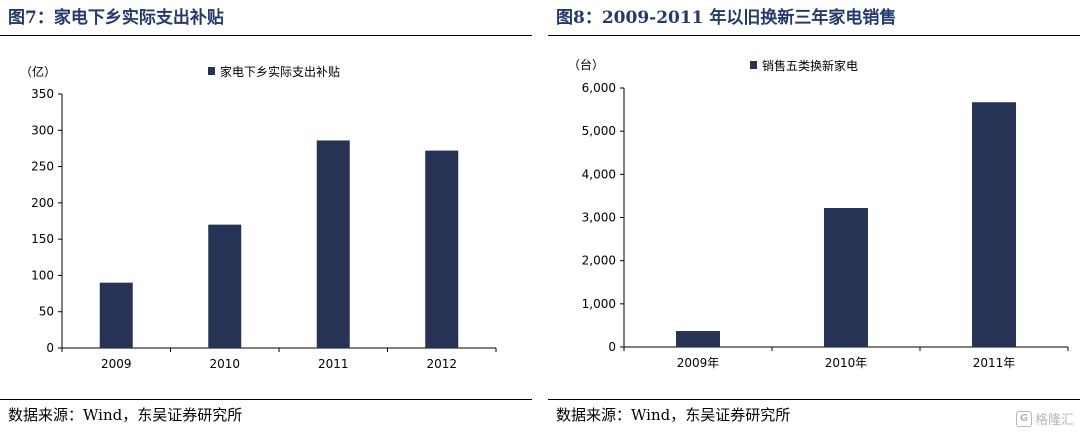  What do you see at coordinates (42, 203) in the screenshot?
I see `y-tick-label: 200` at bounding box center [42, 203].